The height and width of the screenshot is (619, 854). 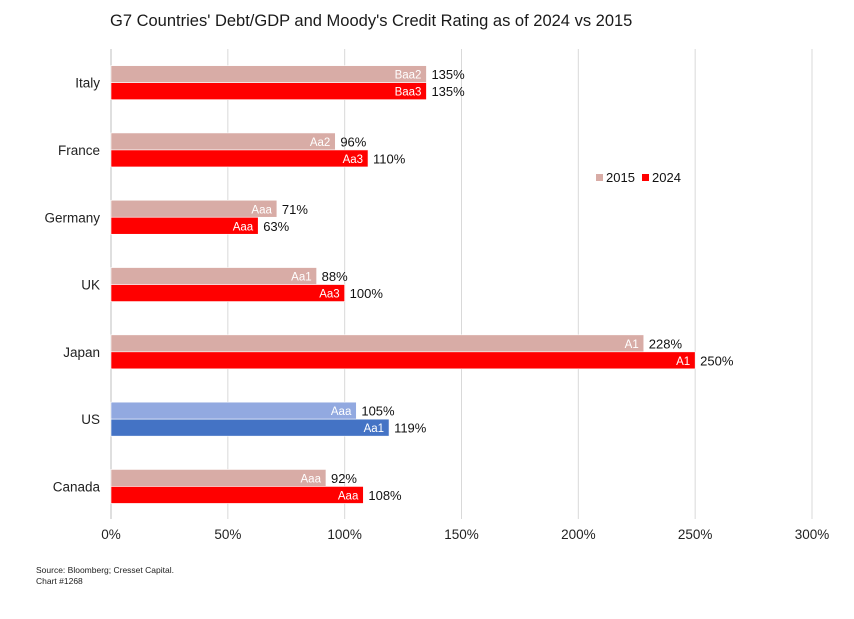 What do you see at coordinates (812, 534) in the screenshot?
I see `x-tick-label: 300%` at bounding box center [812, 534].